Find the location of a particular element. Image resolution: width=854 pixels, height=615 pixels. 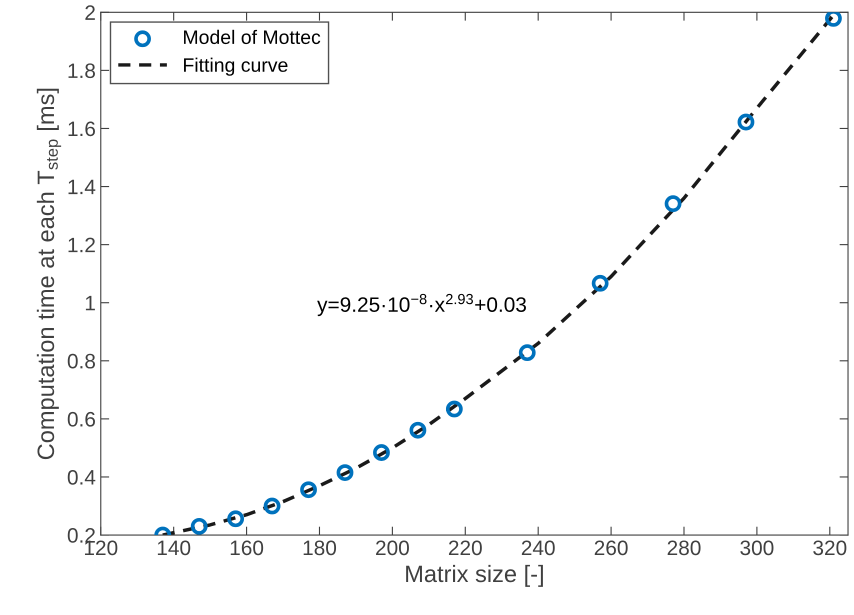

x-tick-label: 320 is located at coordinates (829, 548).